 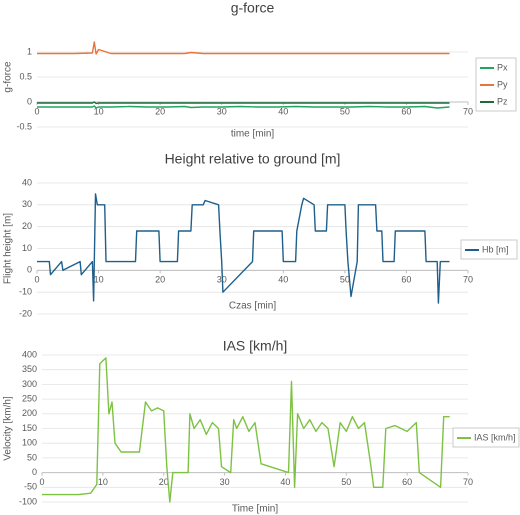 What do you see at coordinates (30, 487) in the screenshot?
I see `y-tick-label: -50` at bounding box center [30, 487].